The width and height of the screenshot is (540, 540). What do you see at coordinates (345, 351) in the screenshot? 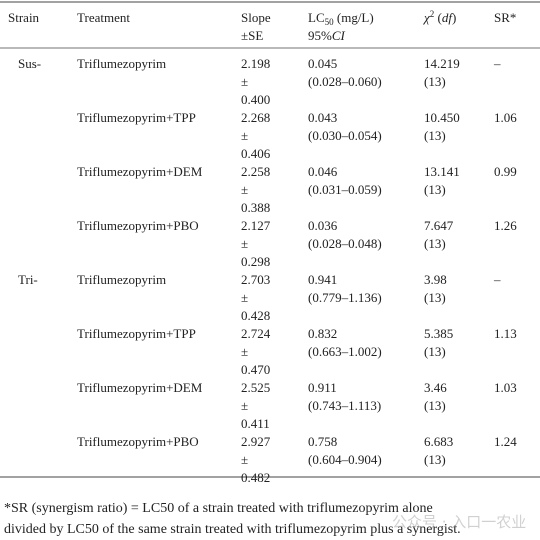
I see `lc50: (0.663–1.002)` at bounding box center [345, 351].